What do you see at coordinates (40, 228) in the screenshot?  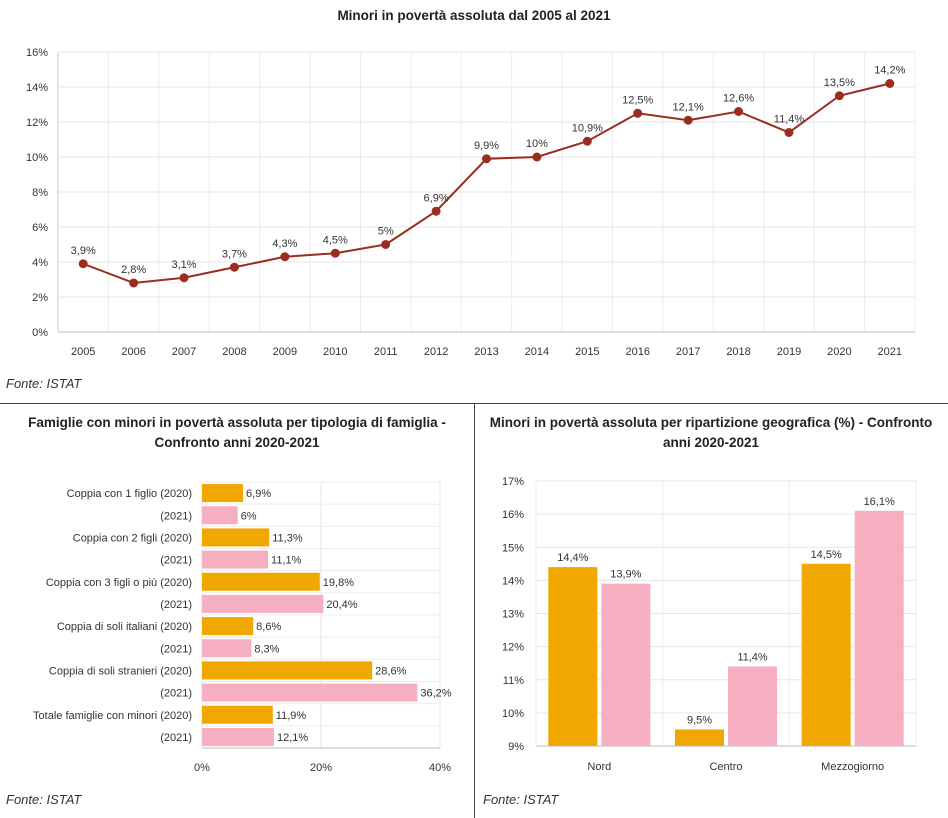 I see `y-tick-label: 6%` at bounding box center [40, 228].